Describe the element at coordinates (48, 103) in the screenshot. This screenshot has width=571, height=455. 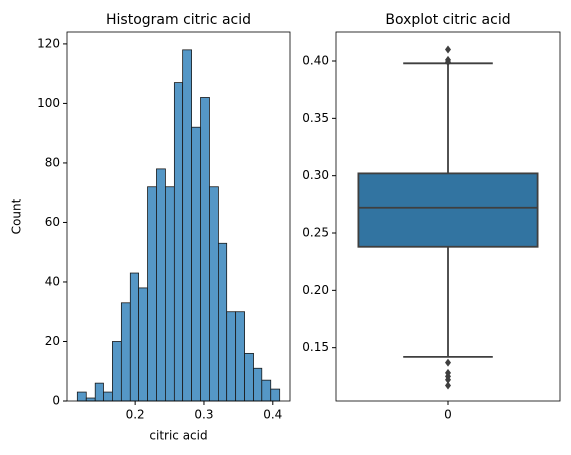
I see `y-tick-label: 100` at that location.